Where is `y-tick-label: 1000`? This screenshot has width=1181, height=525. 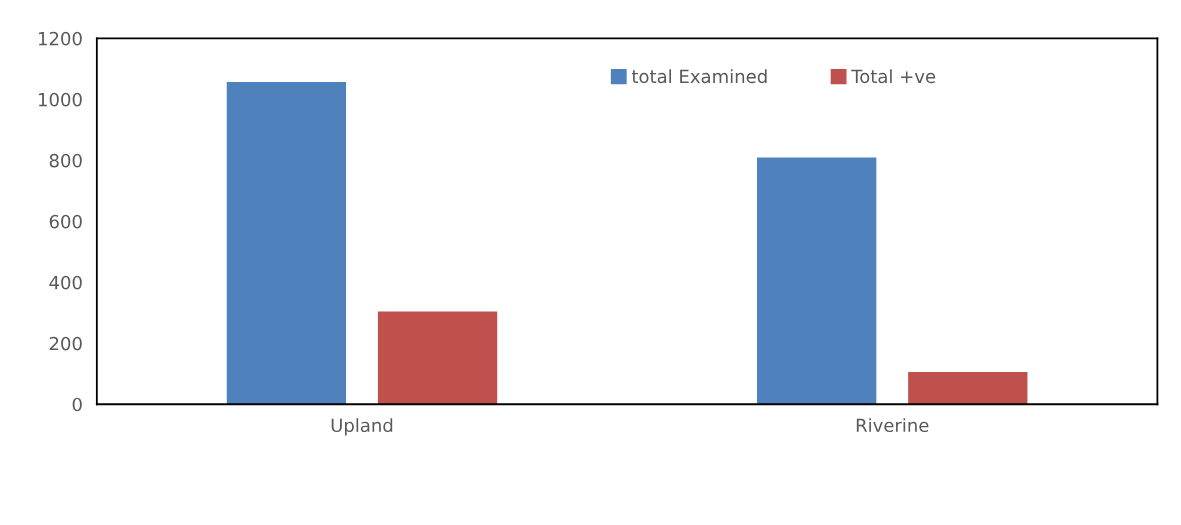
y-tick-label: 1000 is located at coordinates (60, 99).